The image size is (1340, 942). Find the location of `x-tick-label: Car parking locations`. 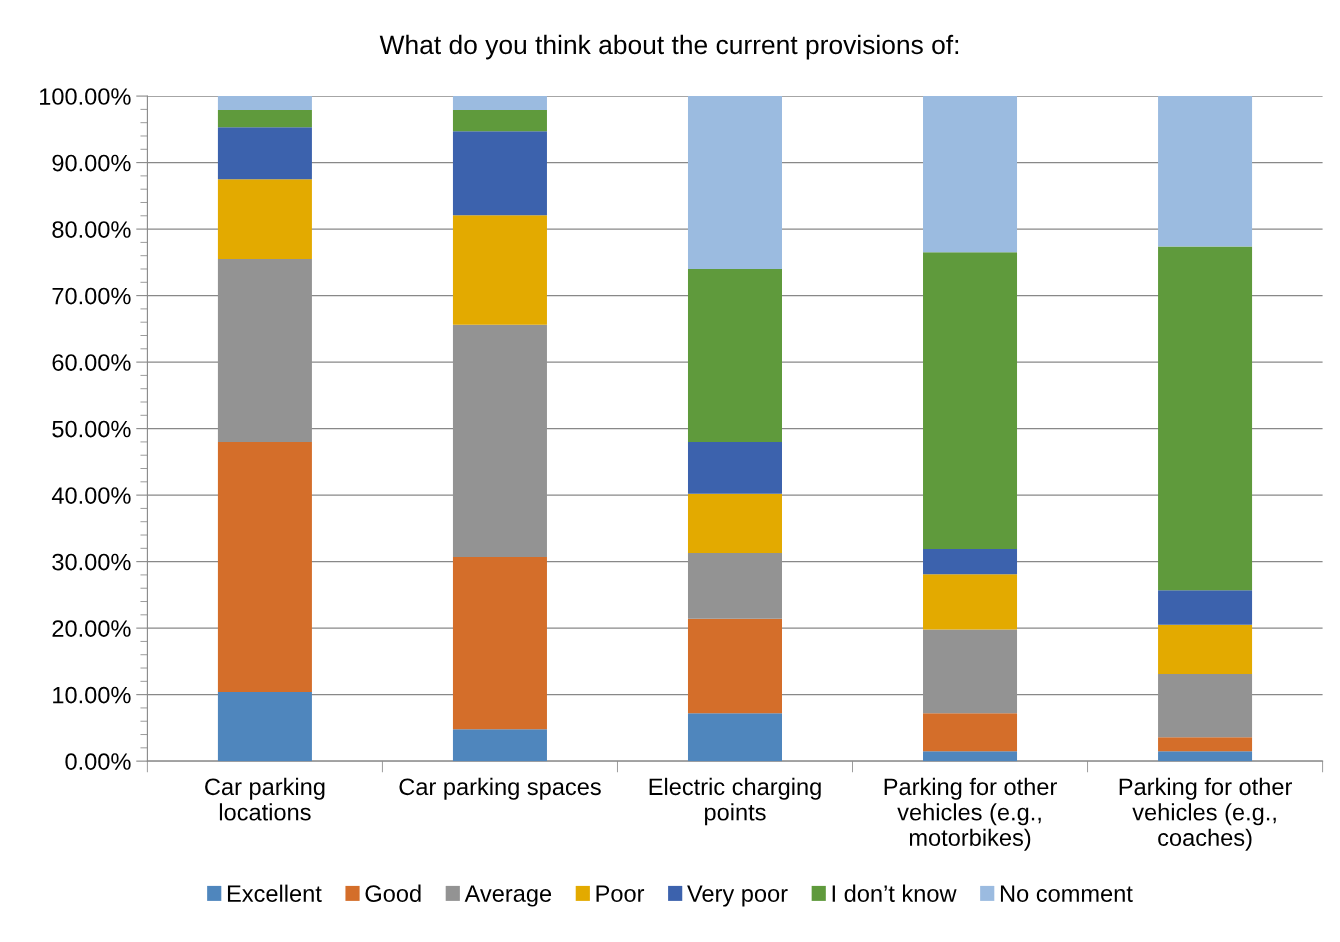

x-tick-label: Car parking locations is located at coordinates (265, 799).